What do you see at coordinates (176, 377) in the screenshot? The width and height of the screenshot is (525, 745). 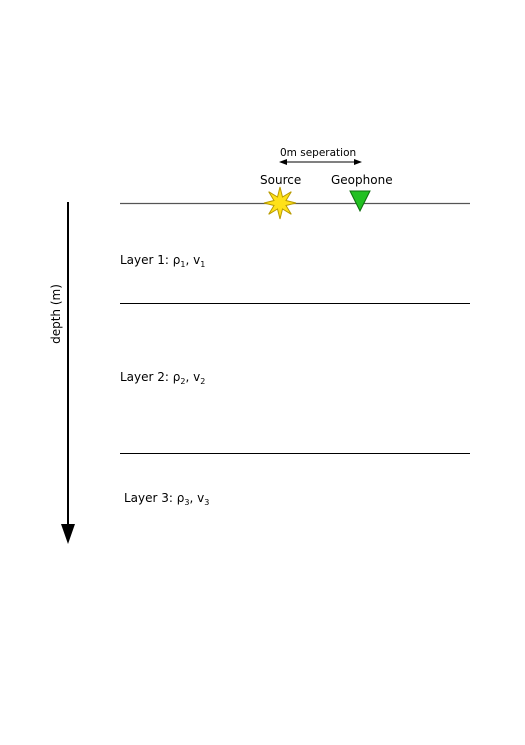 I see `layer-2-rho: ρ` at bounding box center [176, 377].